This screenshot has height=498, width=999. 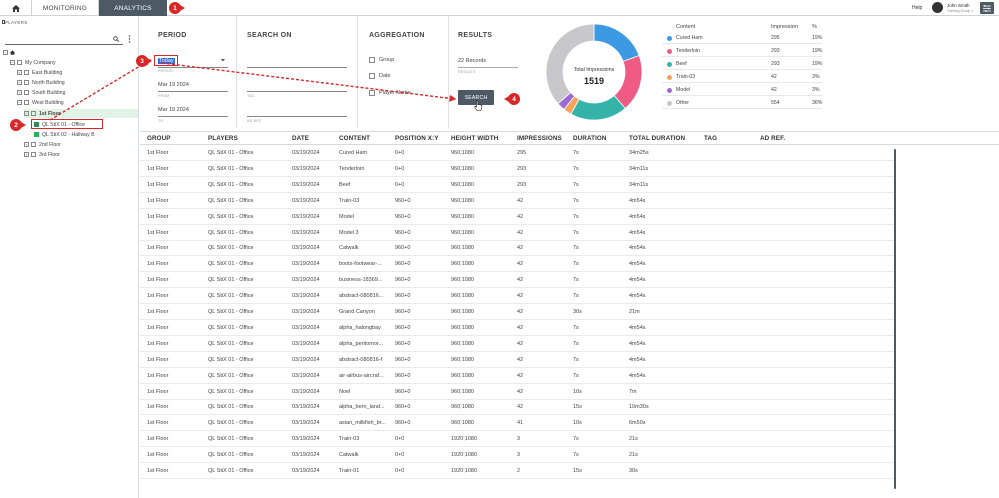 I want to click on cell-total-duration: 4m54s, so click(x=637, y=375).